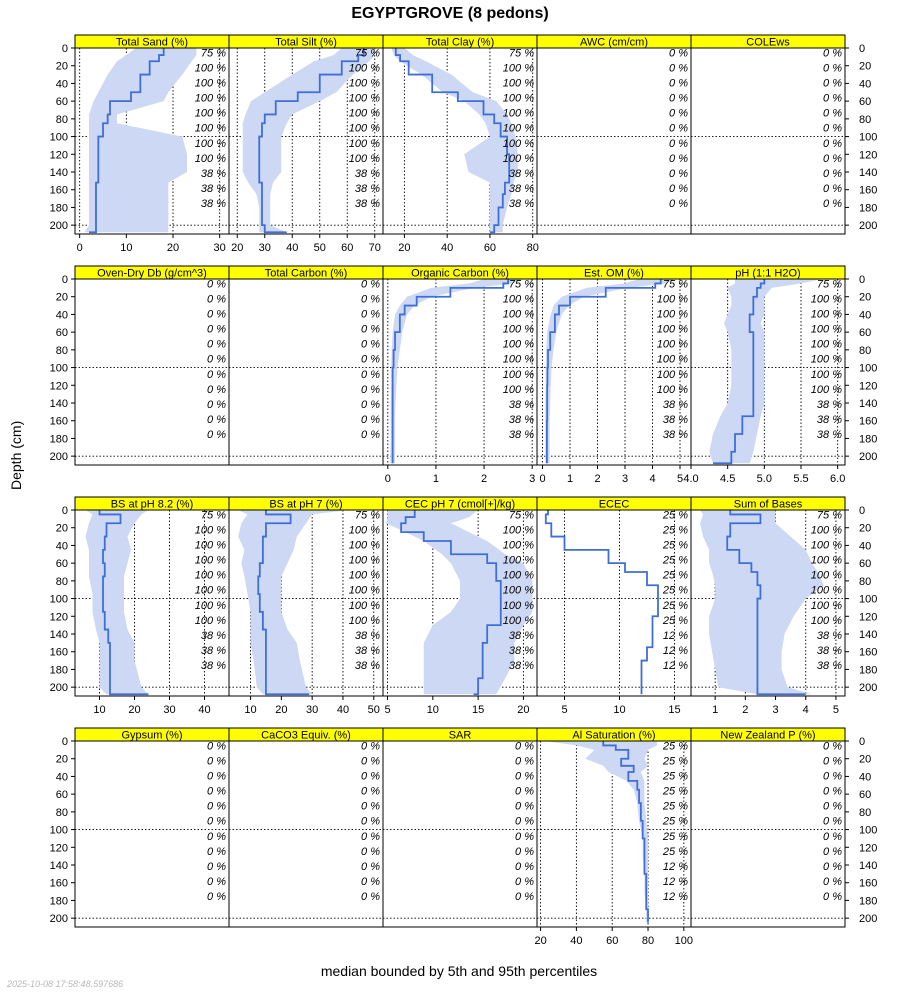 Image resolution: width=900 pixels, height=1000 pixels. I want to click on depth-tick-label: 60, so click(865, 564).